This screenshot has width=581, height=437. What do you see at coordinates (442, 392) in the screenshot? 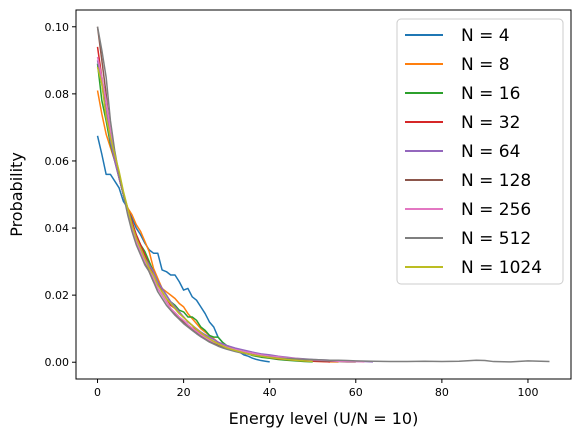
I see `x-tick-label: 80` at bounding box center [442, 392].